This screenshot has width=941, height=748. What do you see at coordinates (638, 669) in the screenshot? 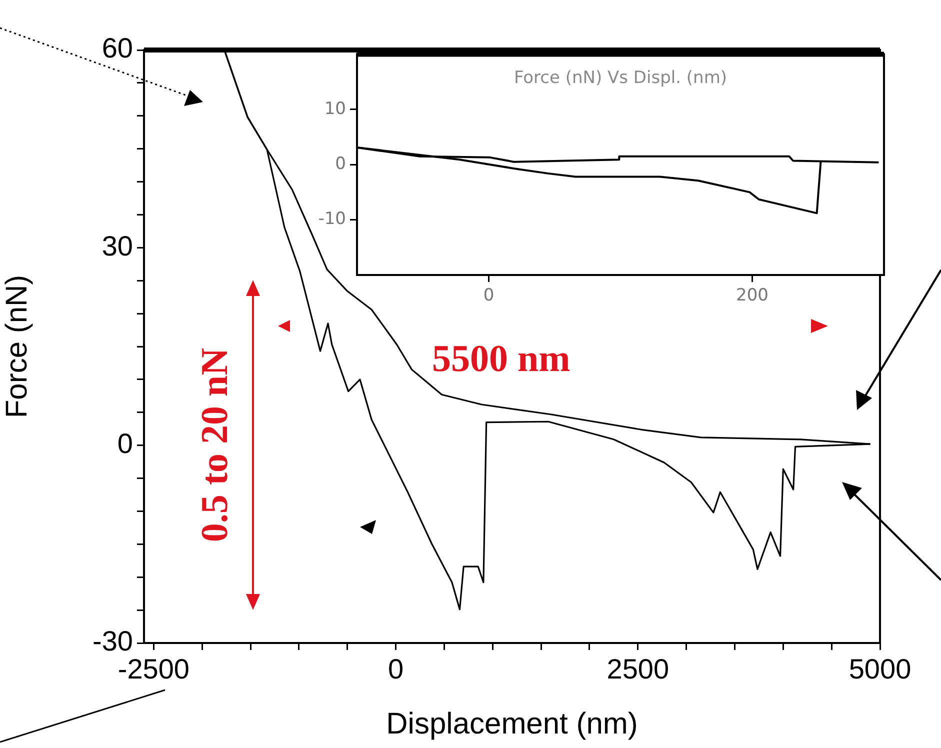
I see `x-tick-label: 2500` at bounding box center [638, 669].